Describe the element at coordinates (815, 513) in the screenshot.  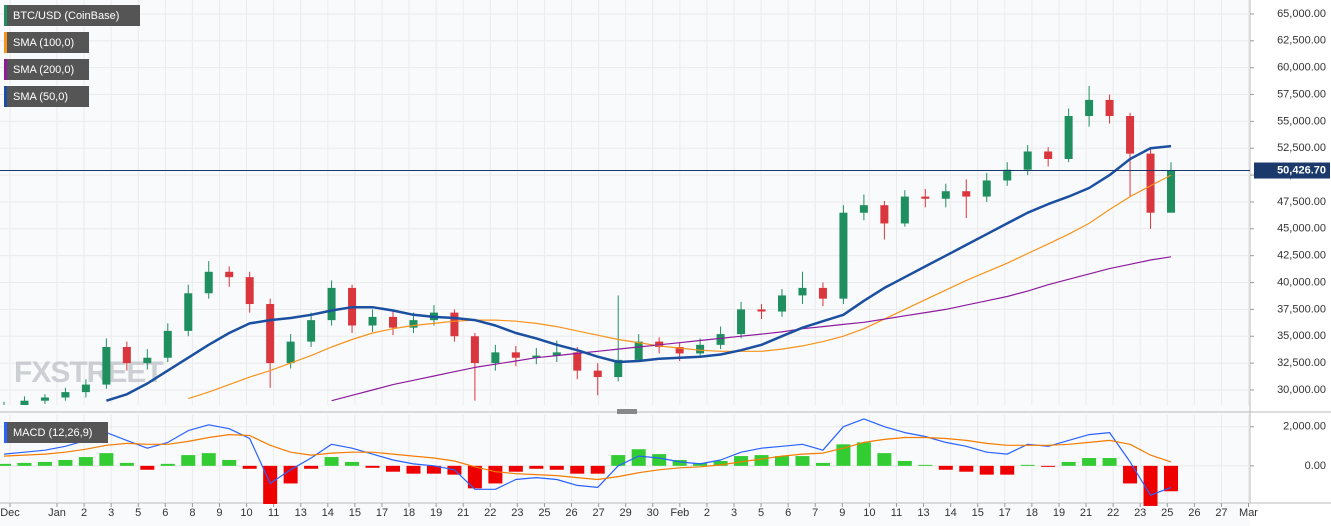
I see `x-tick-label: 7` at that location.